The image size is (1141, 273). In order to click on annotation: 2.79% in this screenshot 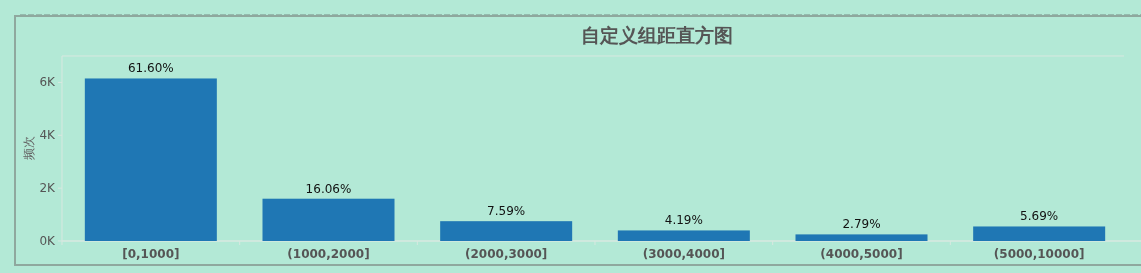, I will do `click(861, 224)`.